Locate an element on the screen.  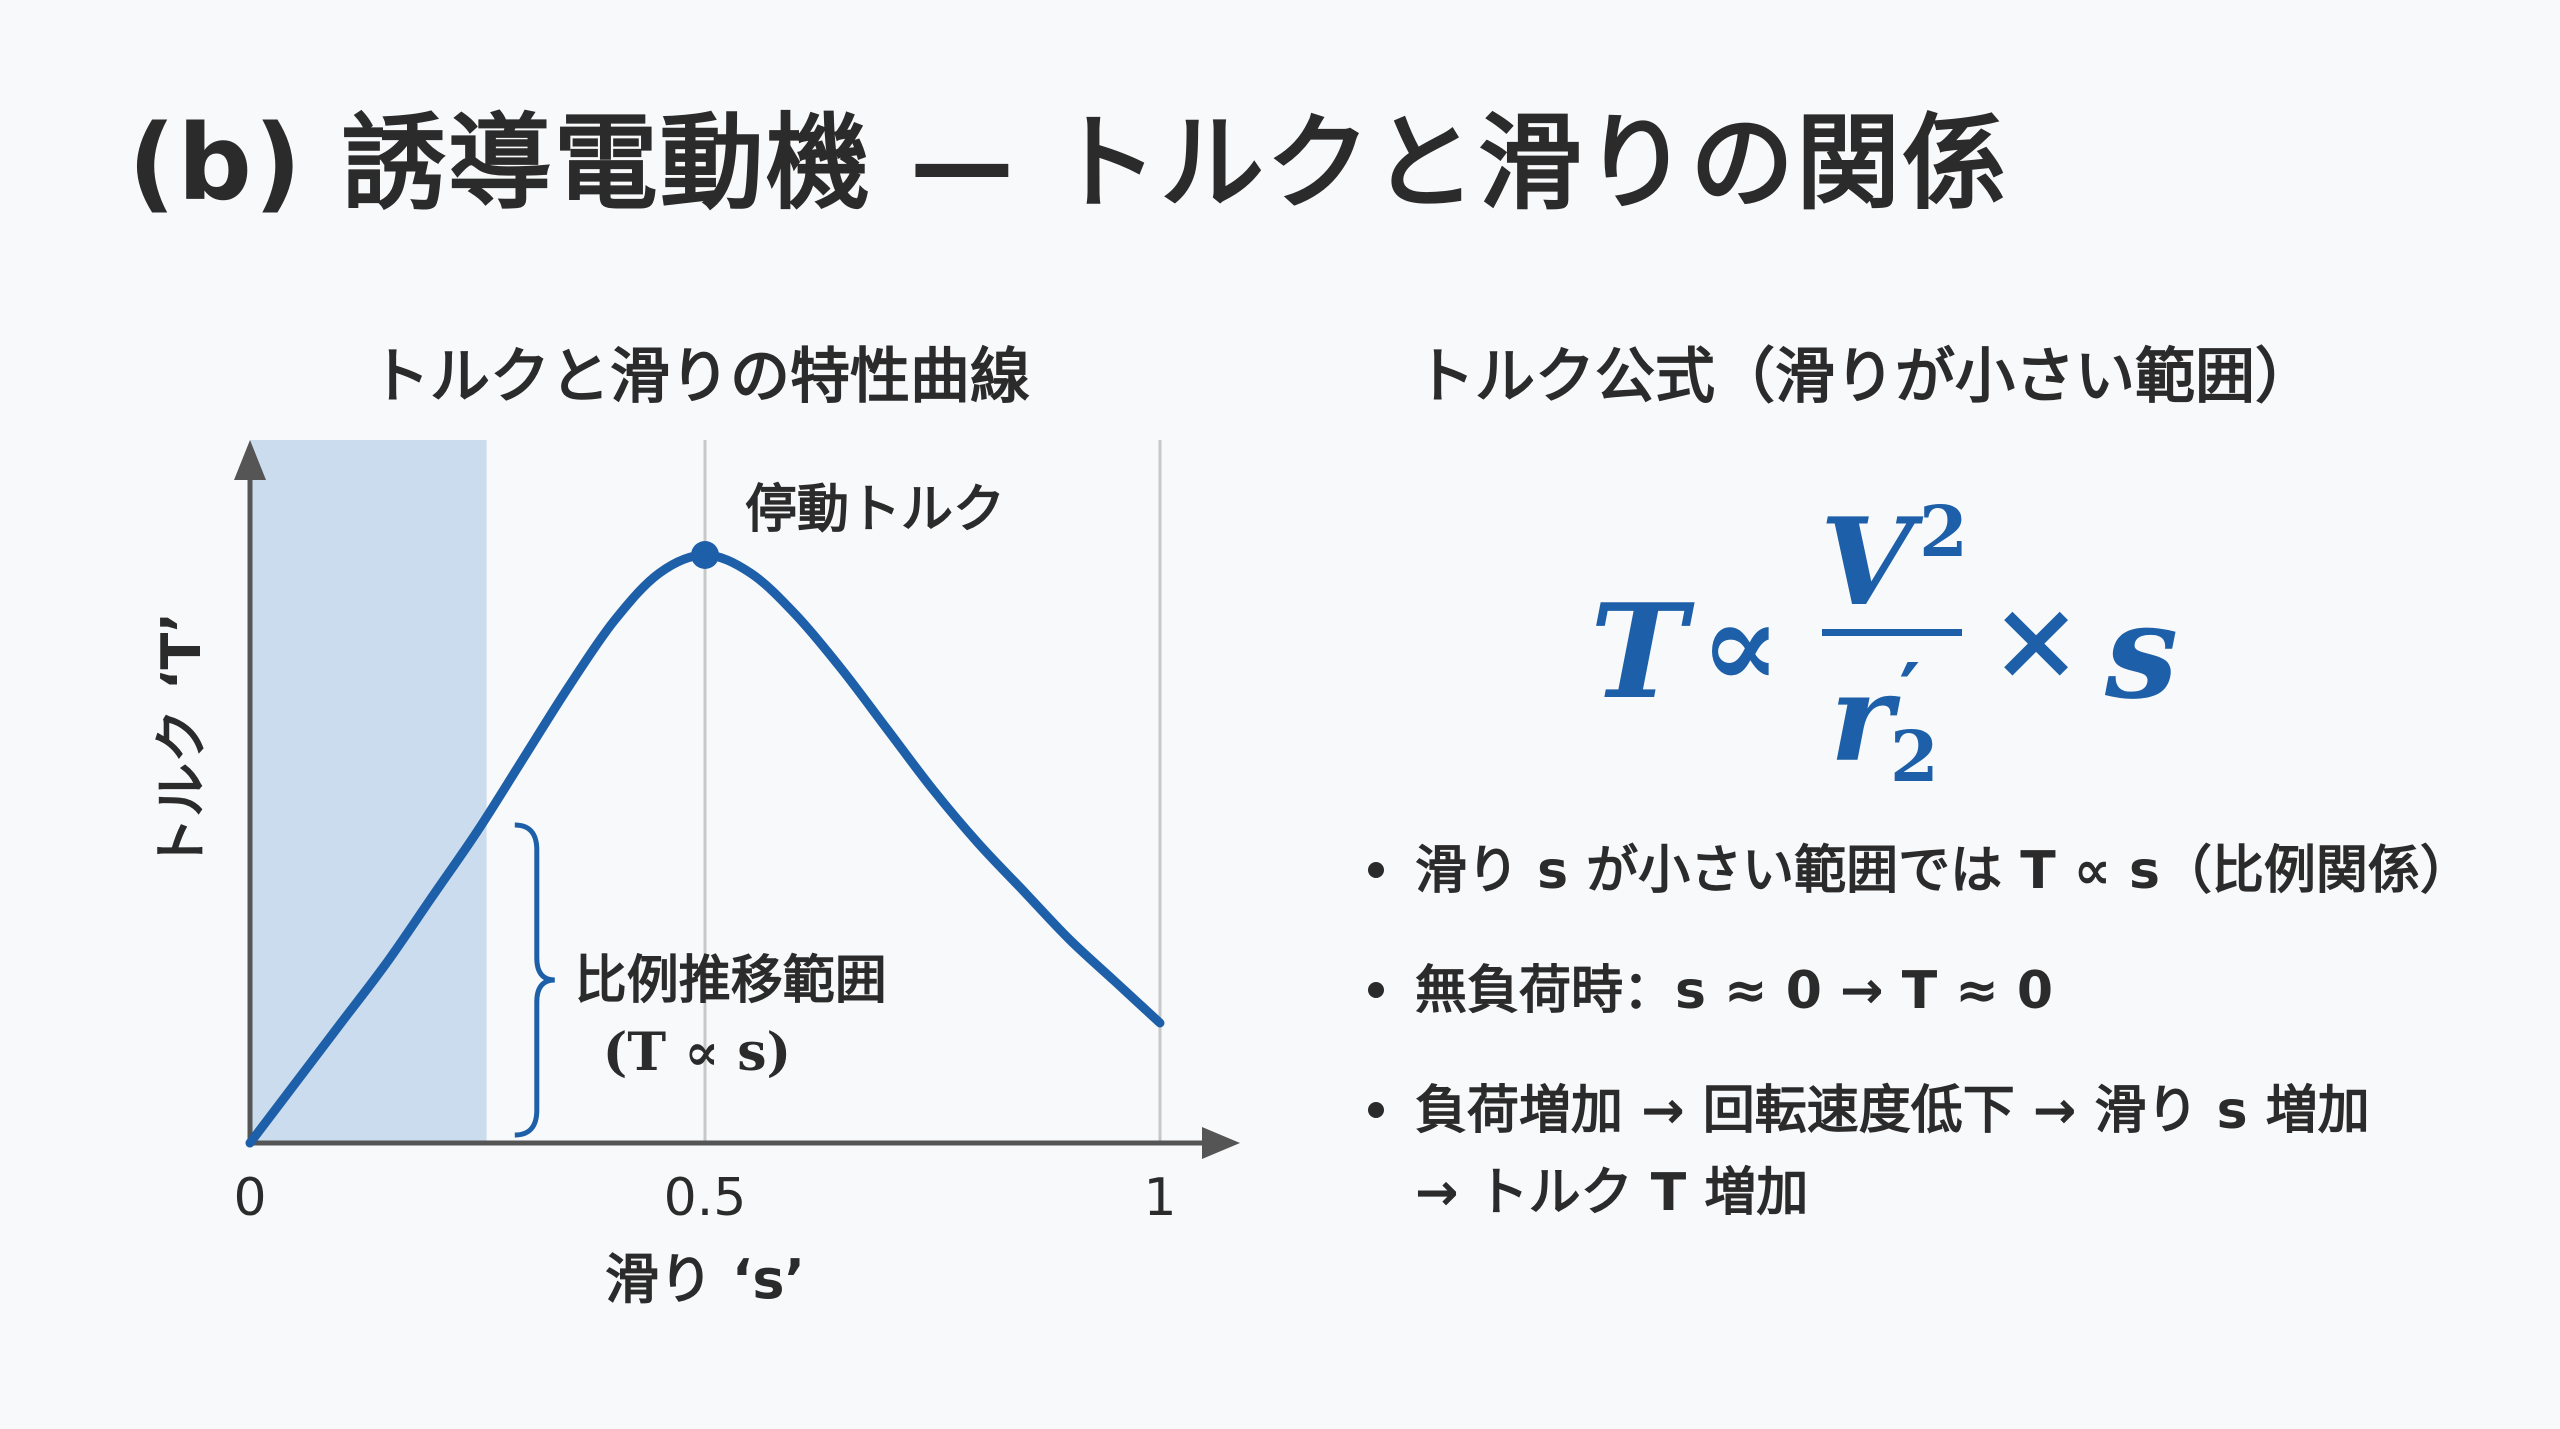
bullet-text-continued: → トルク T 増加 is located at coordinates (1612, 1193).